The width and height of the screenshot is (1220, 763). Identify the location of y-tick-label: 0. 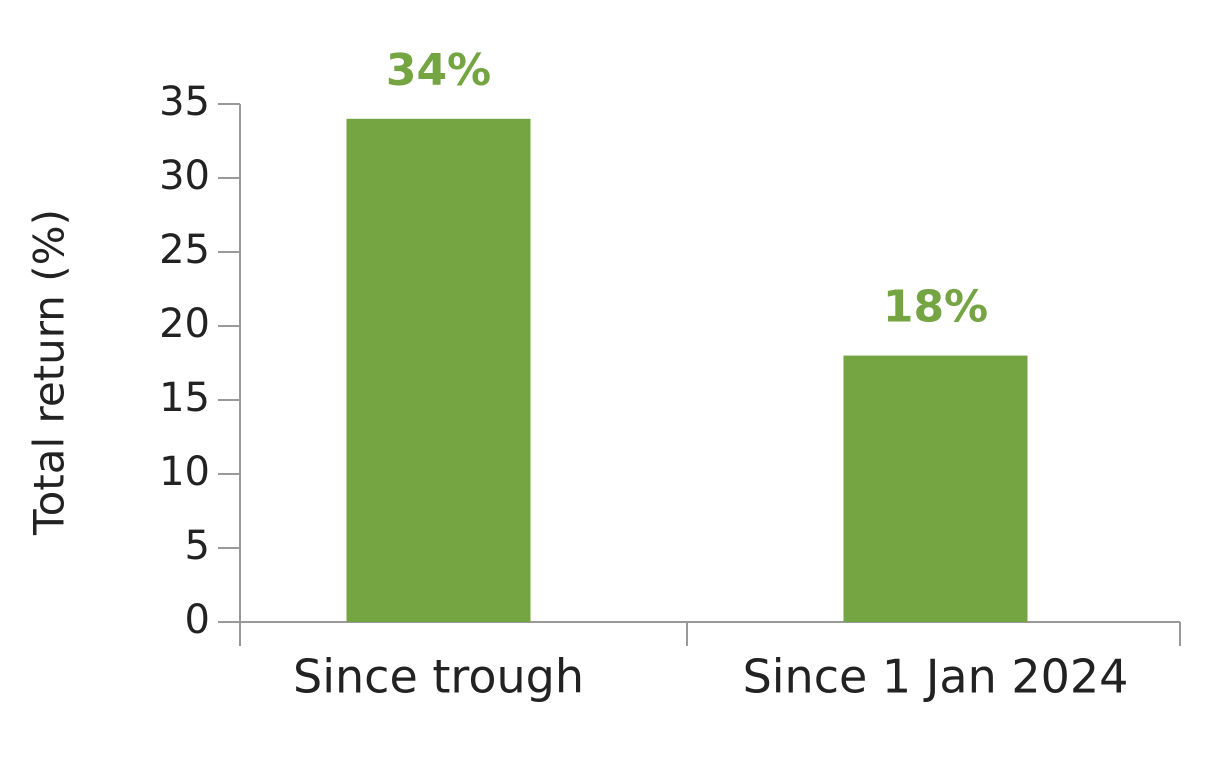
(197, 620).